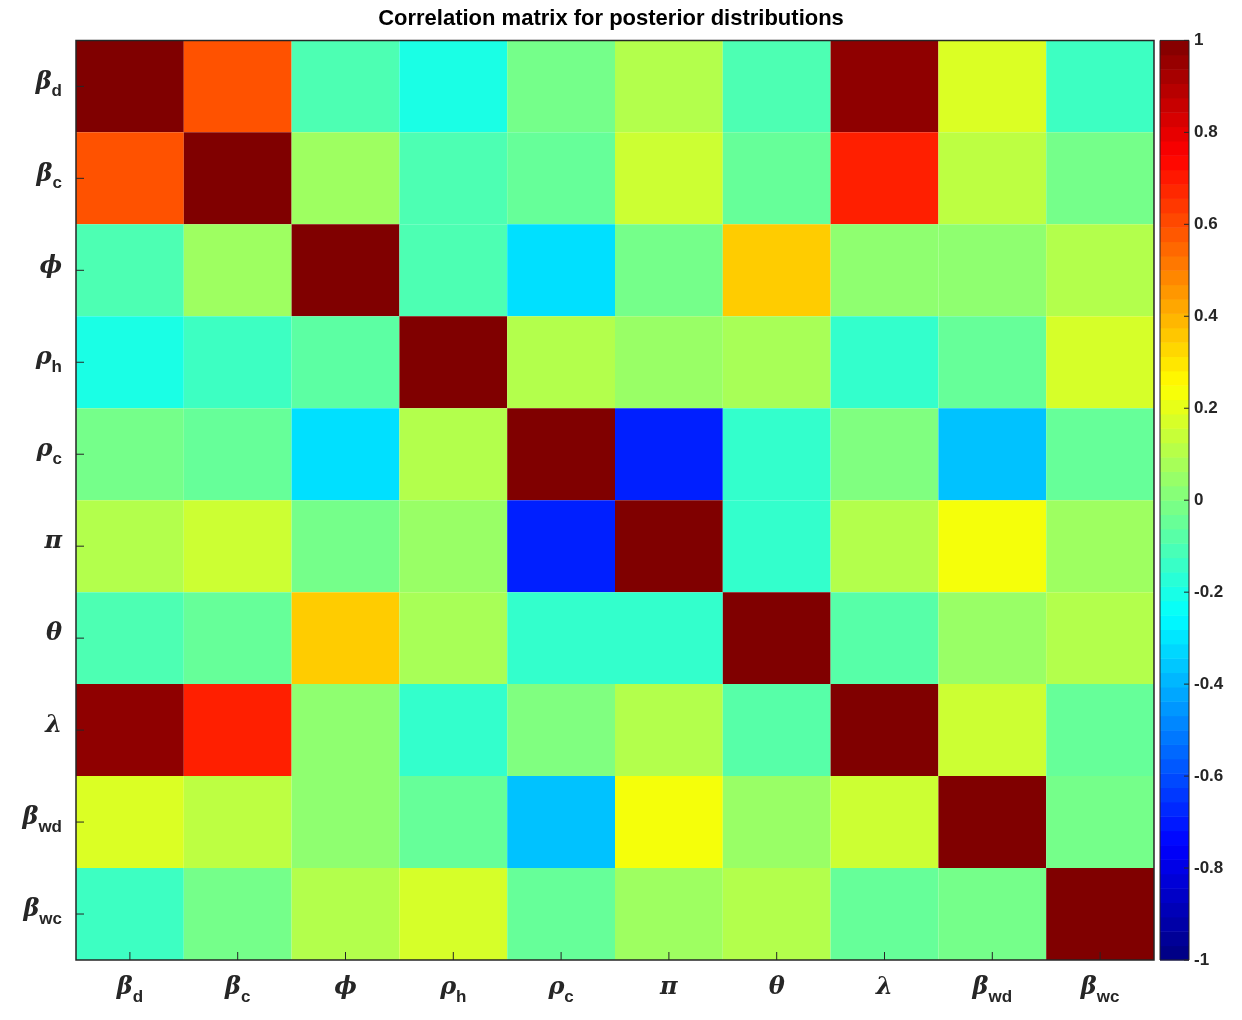 This screenshot has width=1242, height=1020. What do you see at coordinates (611, 18) in the screenshot?
I see `chart-title: Correlation matrix for posterior distributions` at bounding box center [611, 18].